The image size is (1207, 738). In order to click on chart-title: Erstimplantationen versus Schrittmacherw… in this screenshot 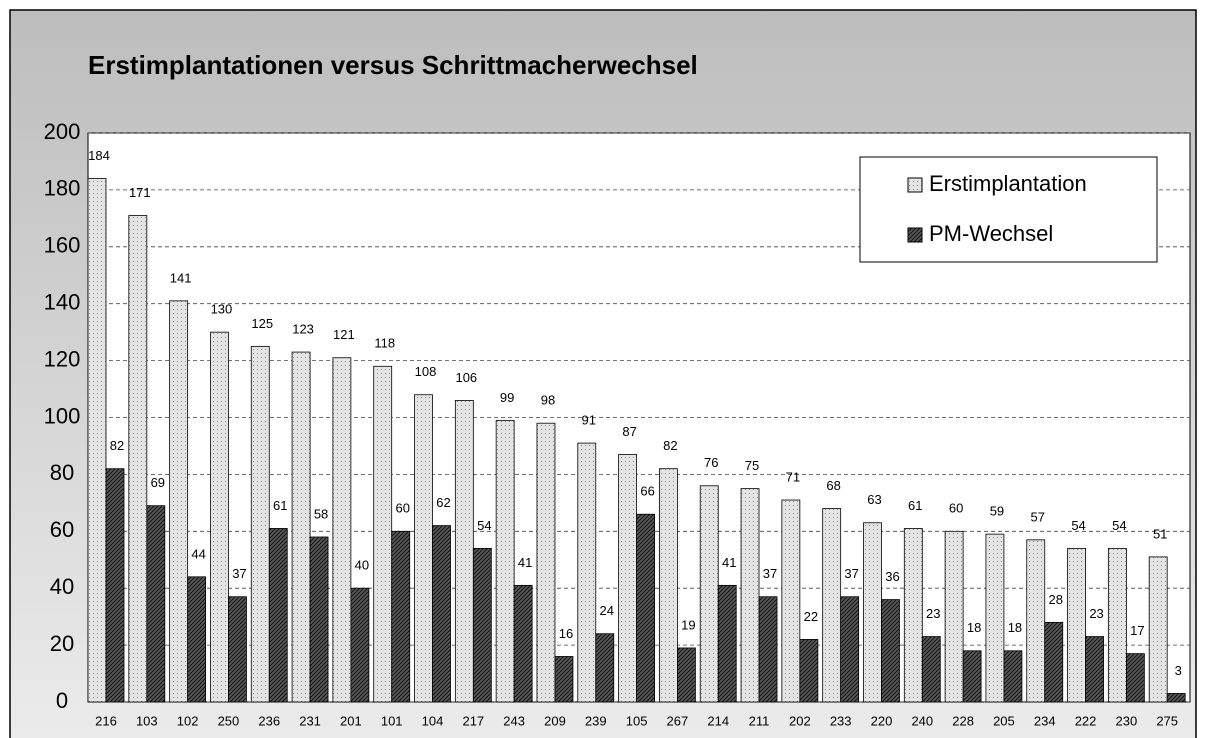, I will do `click(393, 65)`.